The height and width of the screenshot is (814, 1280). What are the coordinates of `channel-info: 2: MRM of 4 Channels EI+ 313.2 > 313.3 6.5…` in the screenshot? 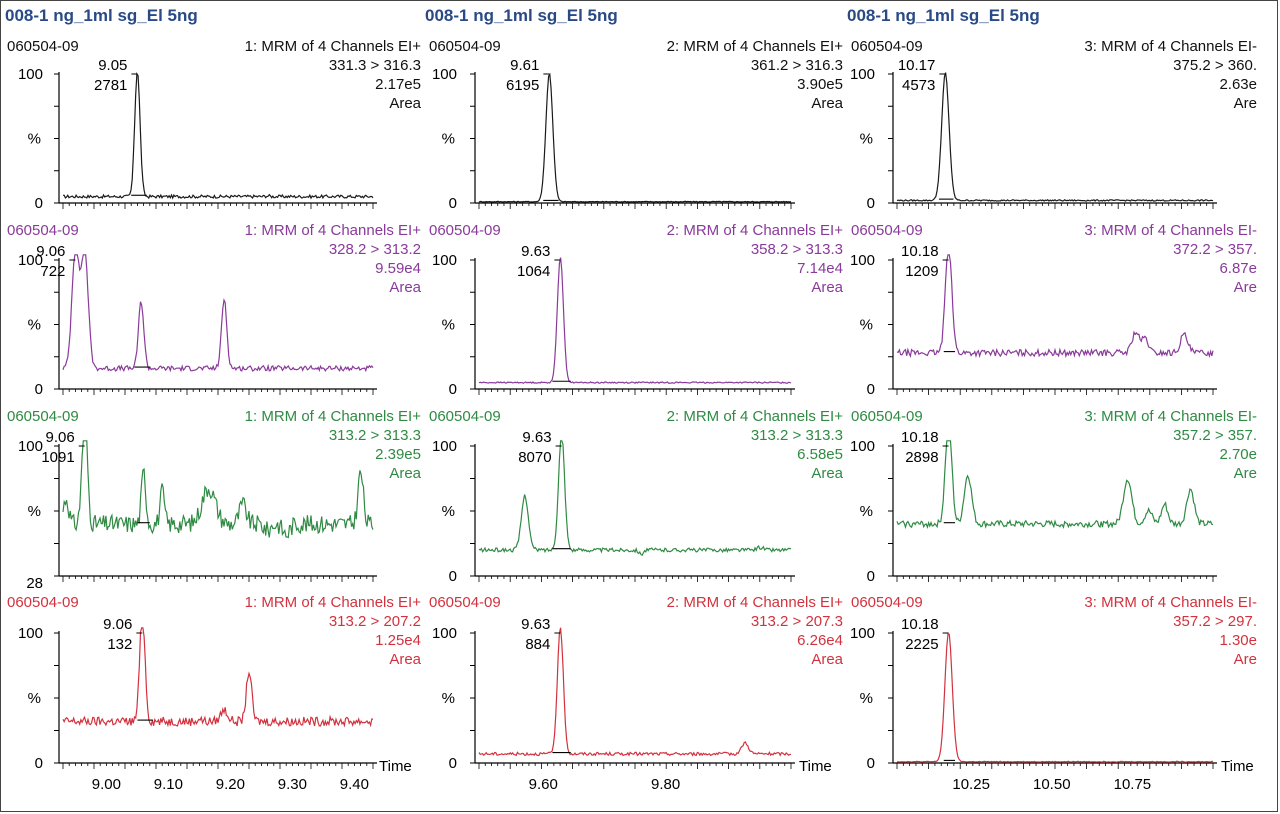 It's located at (755, 445).